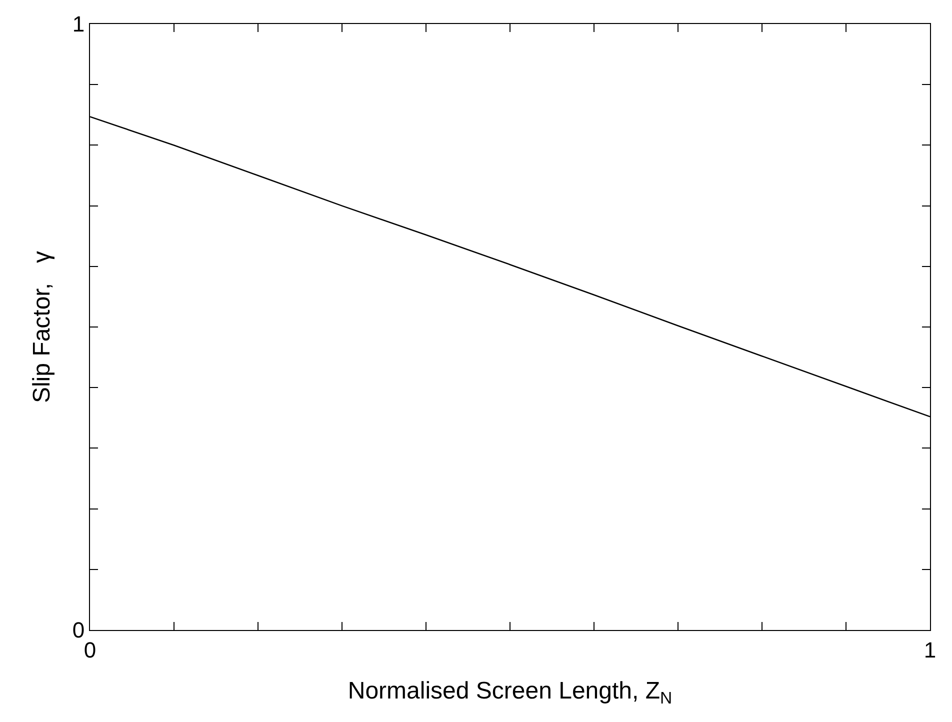  I want to click on y-axis-title: Slip Factor, γ, so click(42, 327).